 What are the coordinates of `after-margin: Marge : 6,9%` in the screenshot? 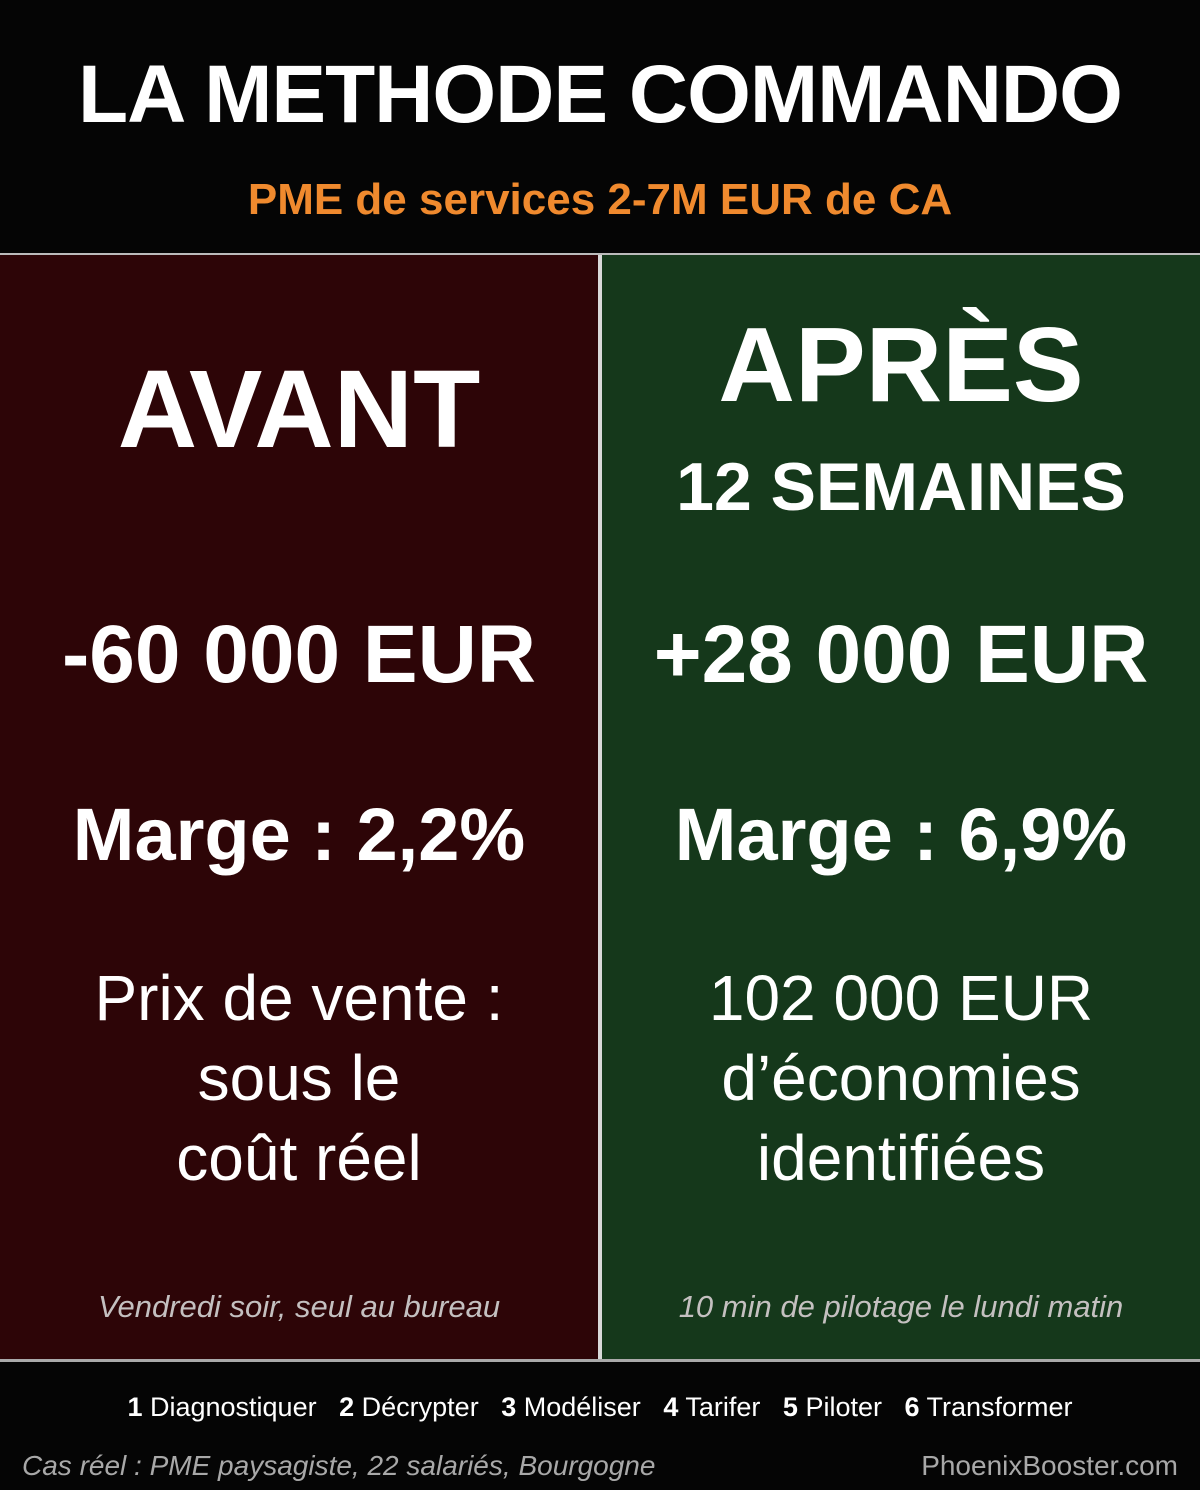 It's located at (901, 834).